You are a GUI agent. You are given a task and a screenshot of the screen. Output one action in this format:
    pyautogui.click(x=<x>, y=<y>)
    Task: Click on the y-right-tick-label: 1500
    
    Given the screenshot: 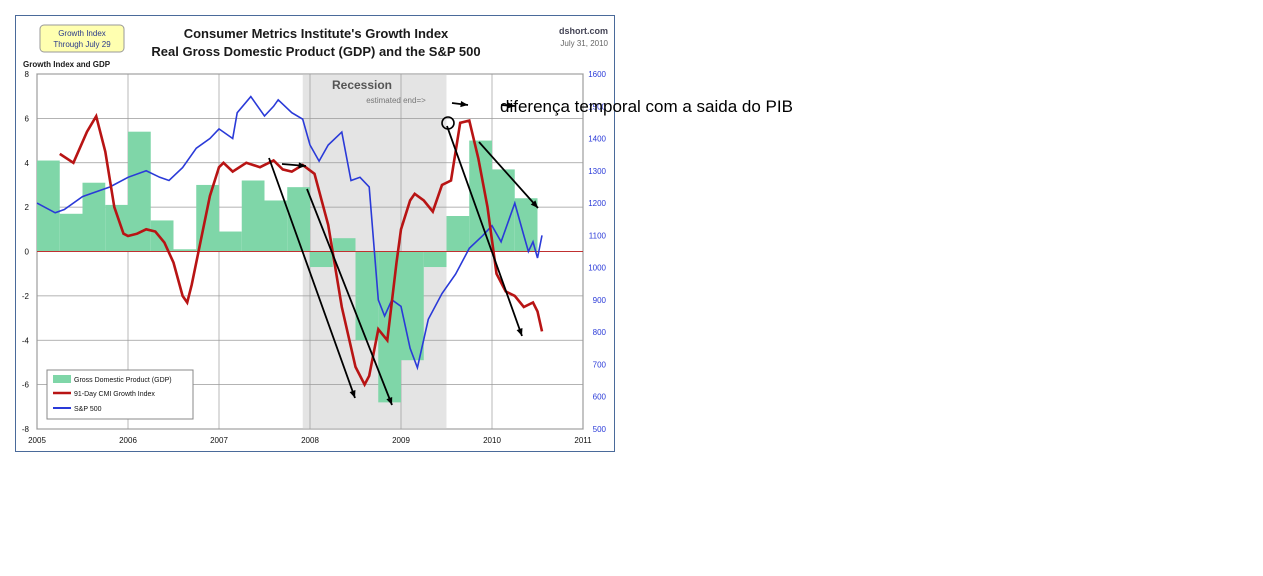 What is the action you would take?
    pyautogui.click(x=597, y=106)
    